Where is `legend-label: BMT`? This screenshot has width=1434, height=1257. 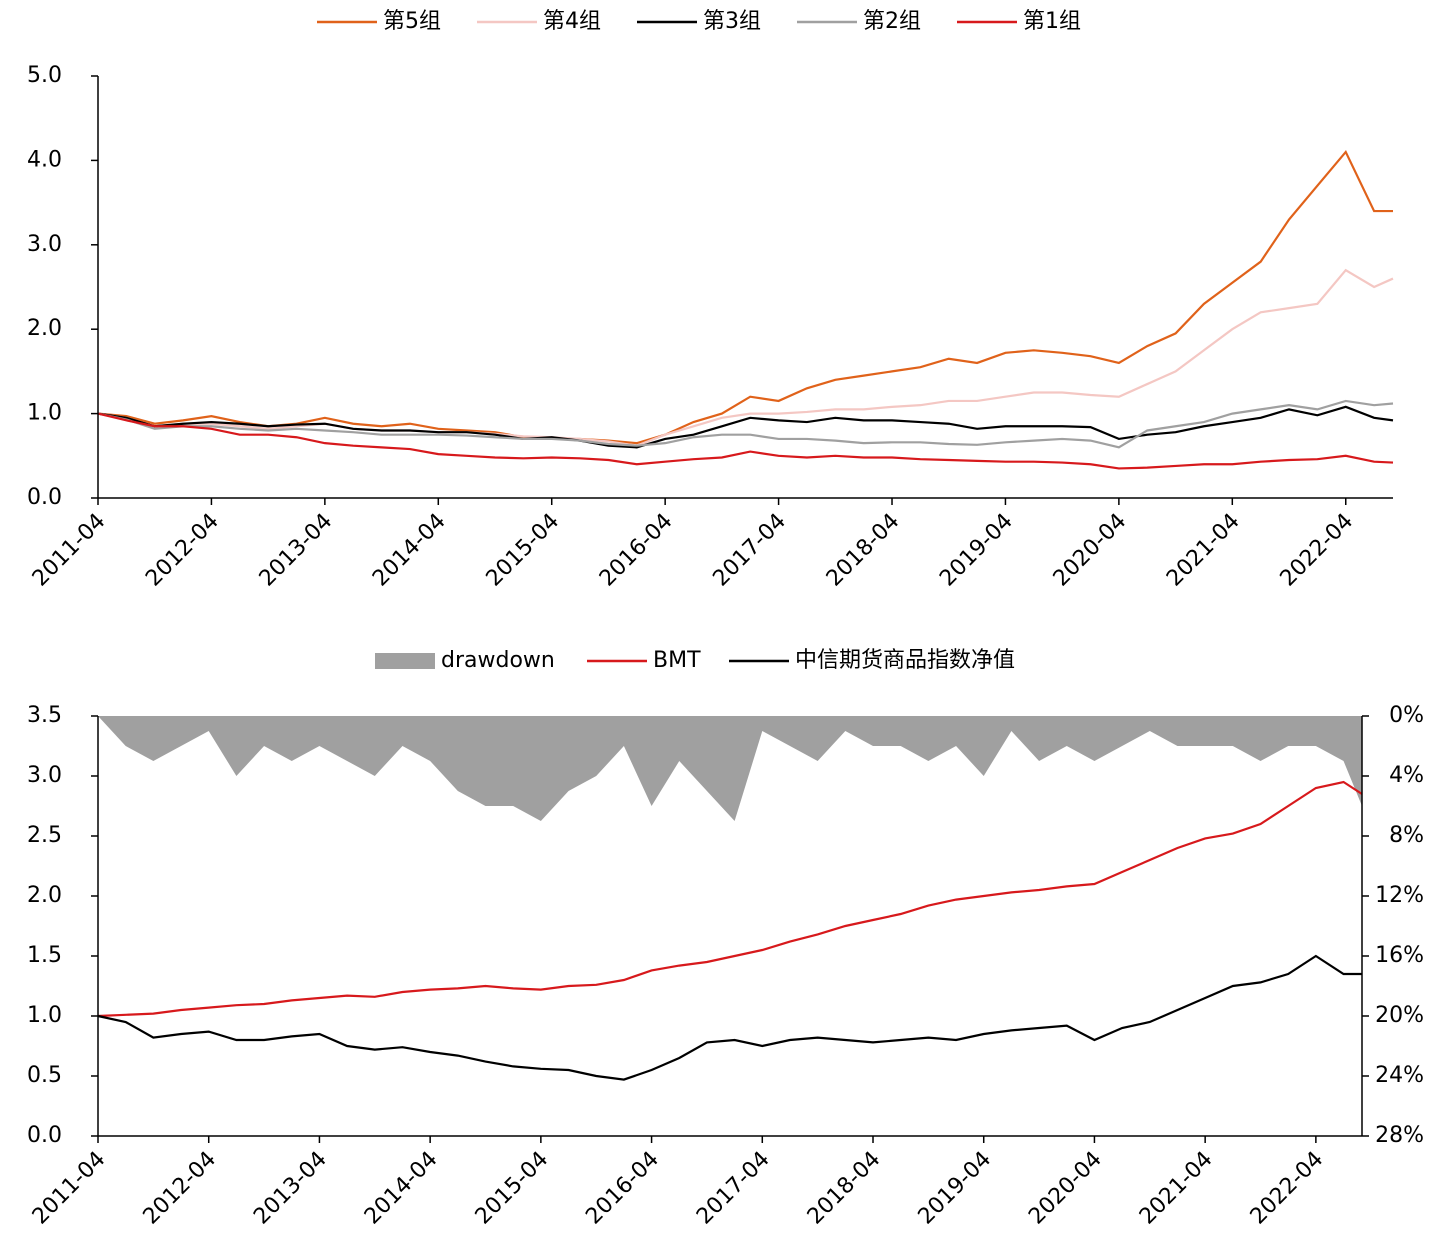
legend-label: BMT is located at coordinates (677, 660).